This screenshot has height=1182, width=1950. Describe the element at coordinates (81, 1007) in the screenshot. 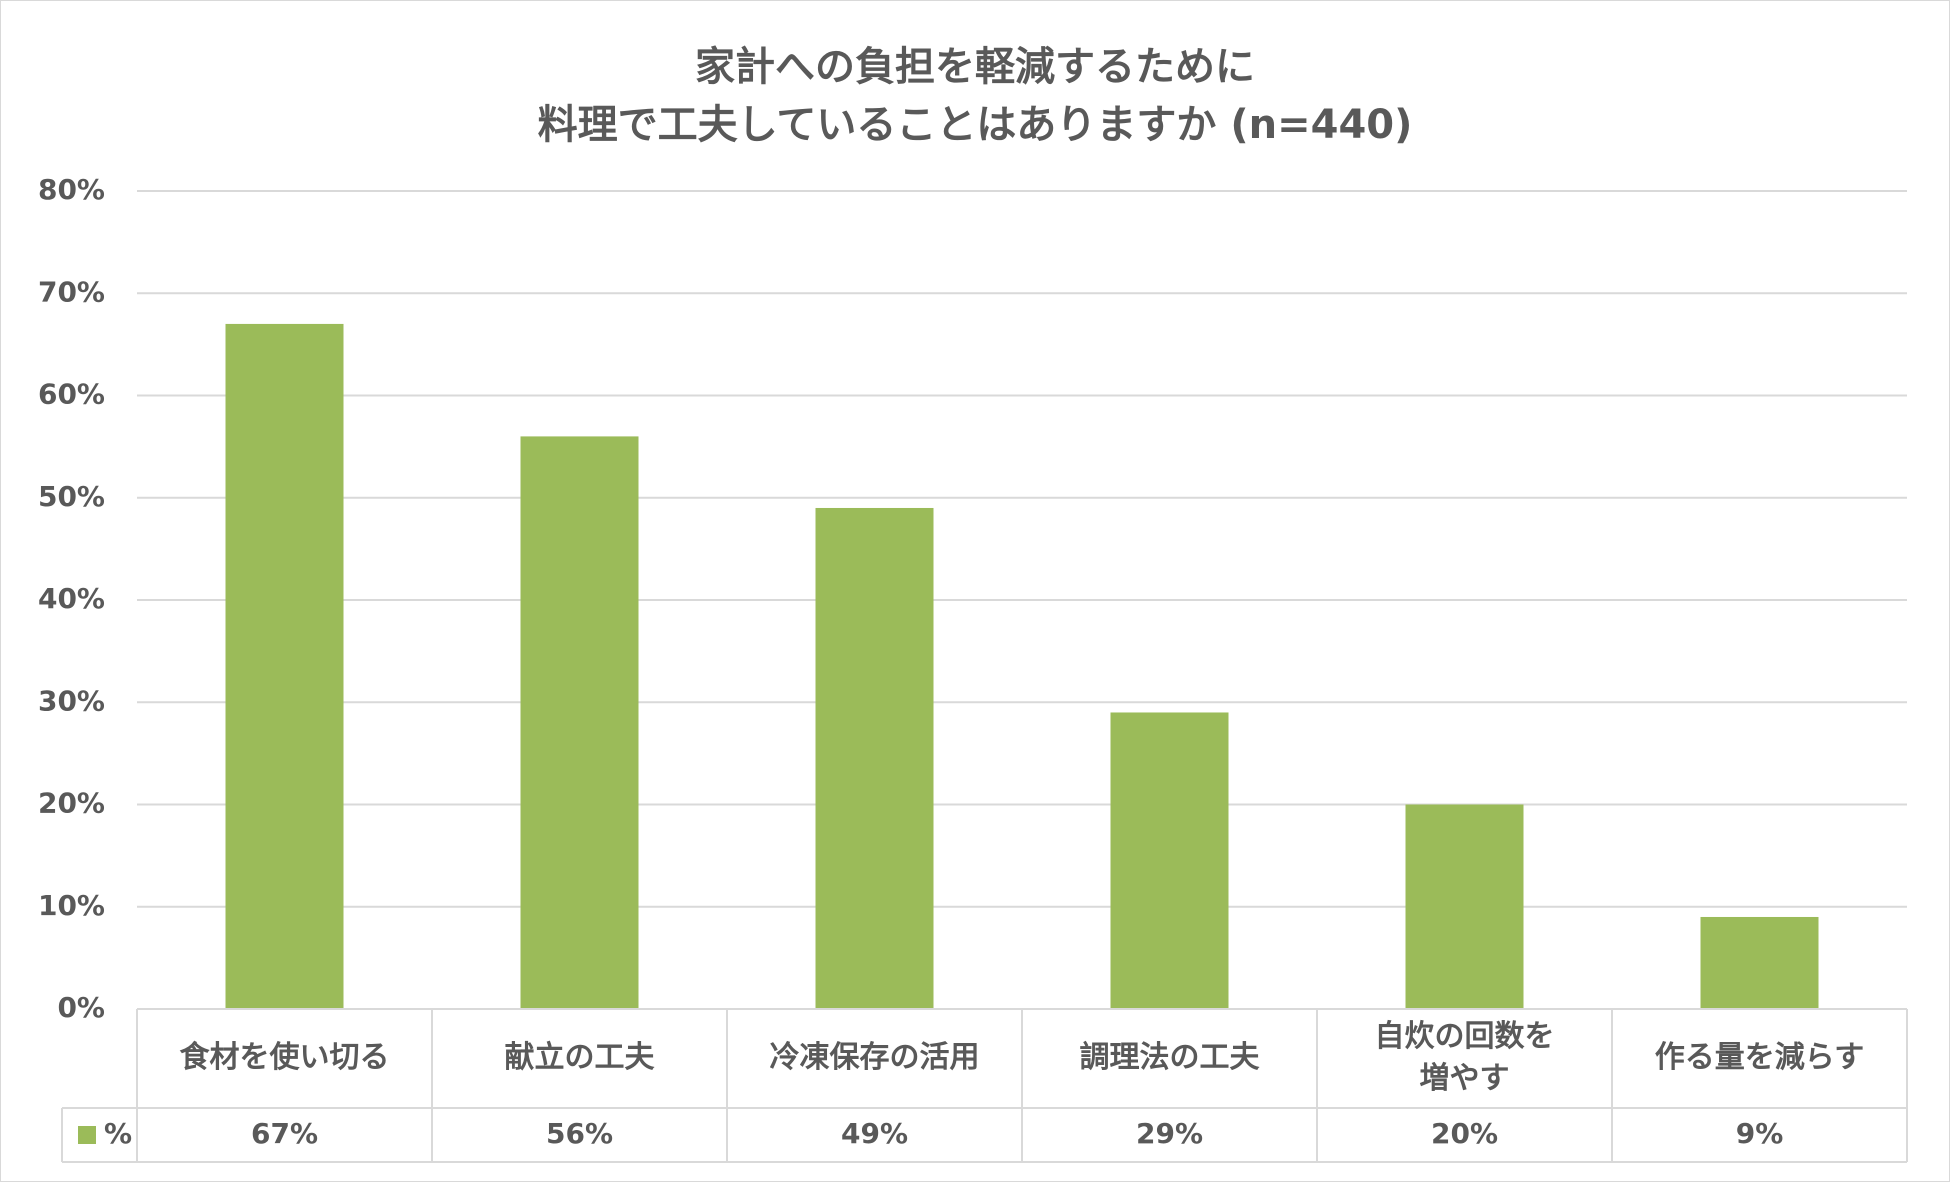

I see `y-tick-label: 0%` at that location.